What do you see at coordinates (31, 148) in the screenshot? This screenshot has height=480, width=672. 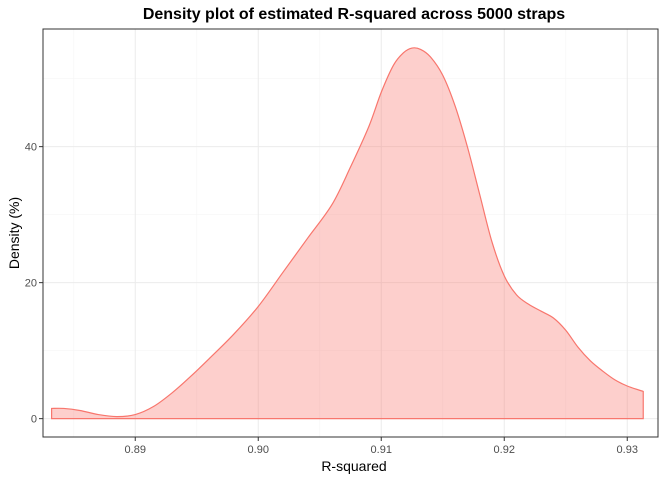 I see `y-tick-label: 40` at bounding box center [31, 148].